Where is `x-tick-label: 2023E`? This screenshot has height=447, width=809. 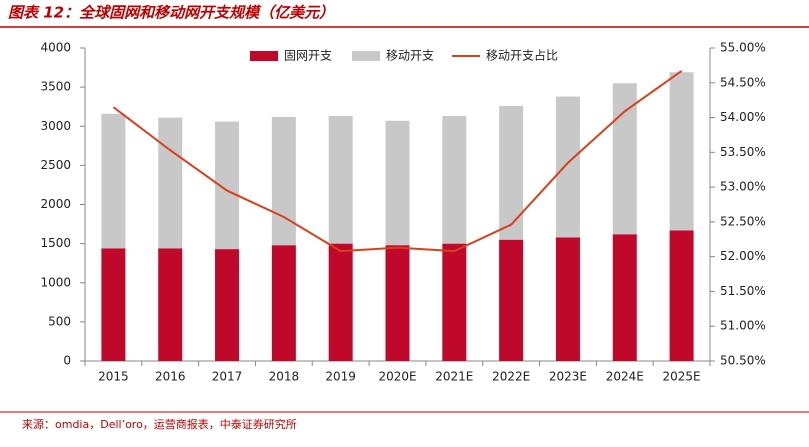 x-tick-label: 2023E is located at coordinates (568, 377).